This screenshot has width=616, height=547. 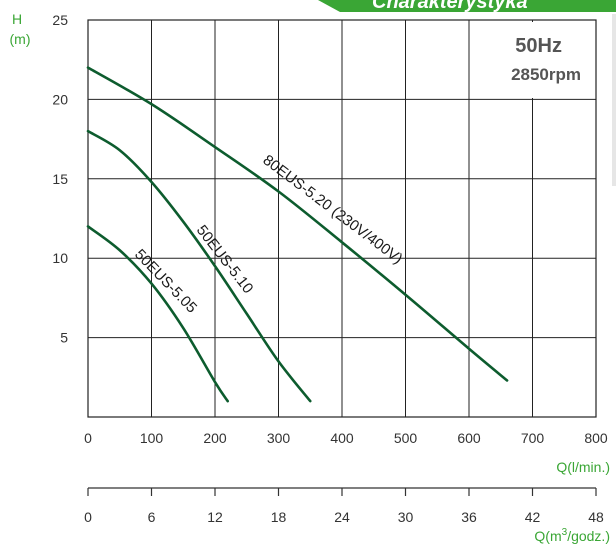 What do you see at coordinates (406, 517) in the screenshot?
I see `secondary-tick-label: 30` at bounding box center [406, 517].